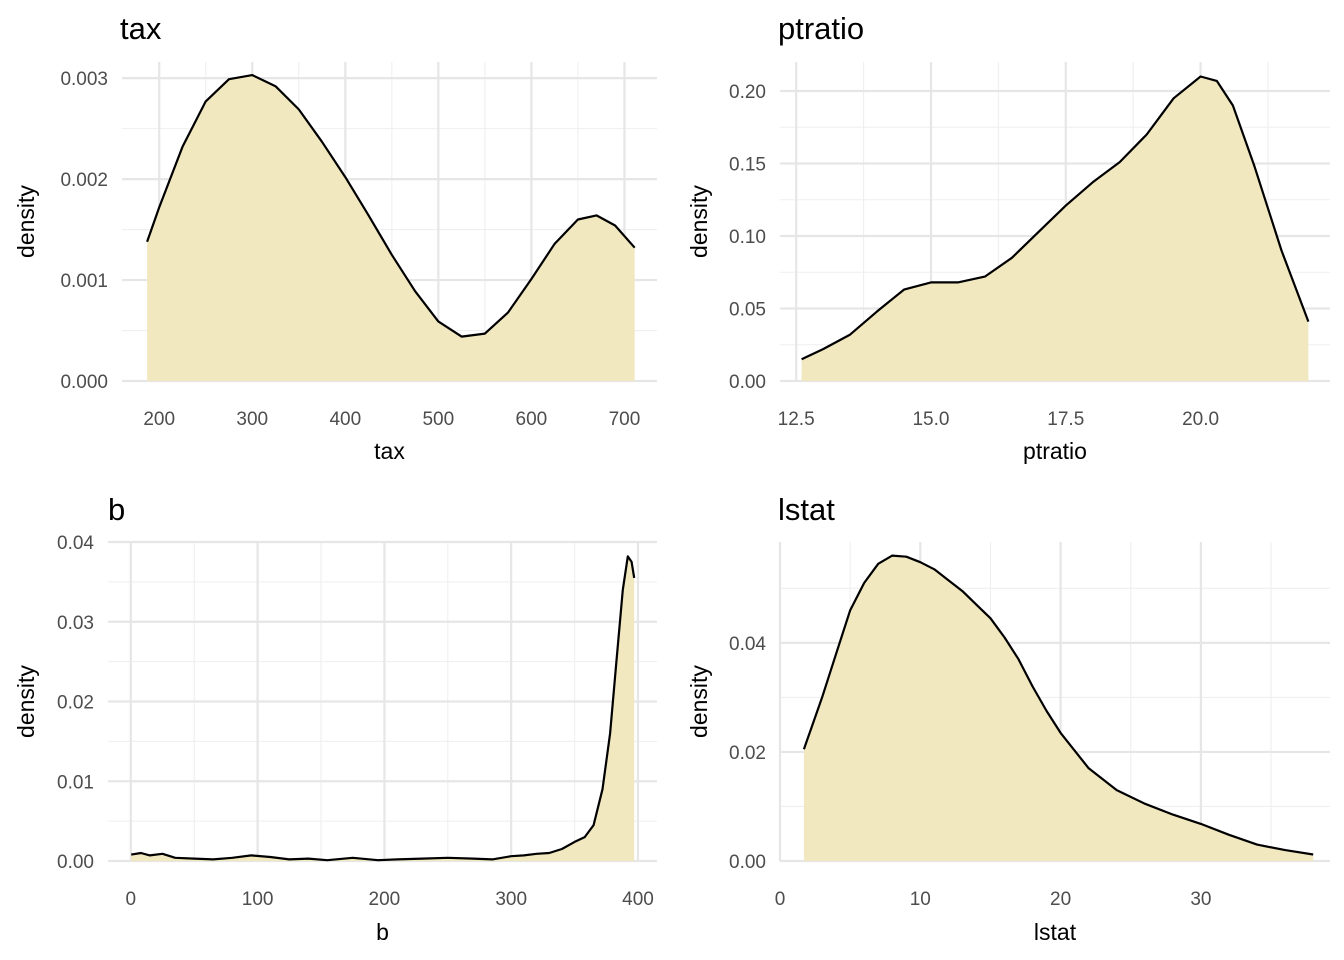  I want to click on panel-title: lstat, so click(806, 509).